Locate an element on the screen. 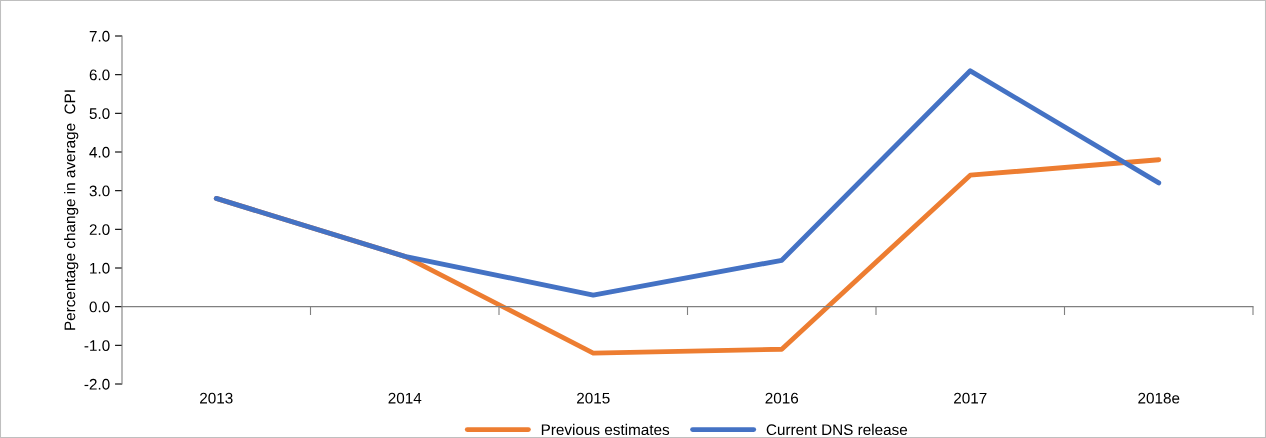 The width and height of the screenshot is (1266, 438). y-axis-title: Percentage change in average CPI is located at coordinates (71, 210).